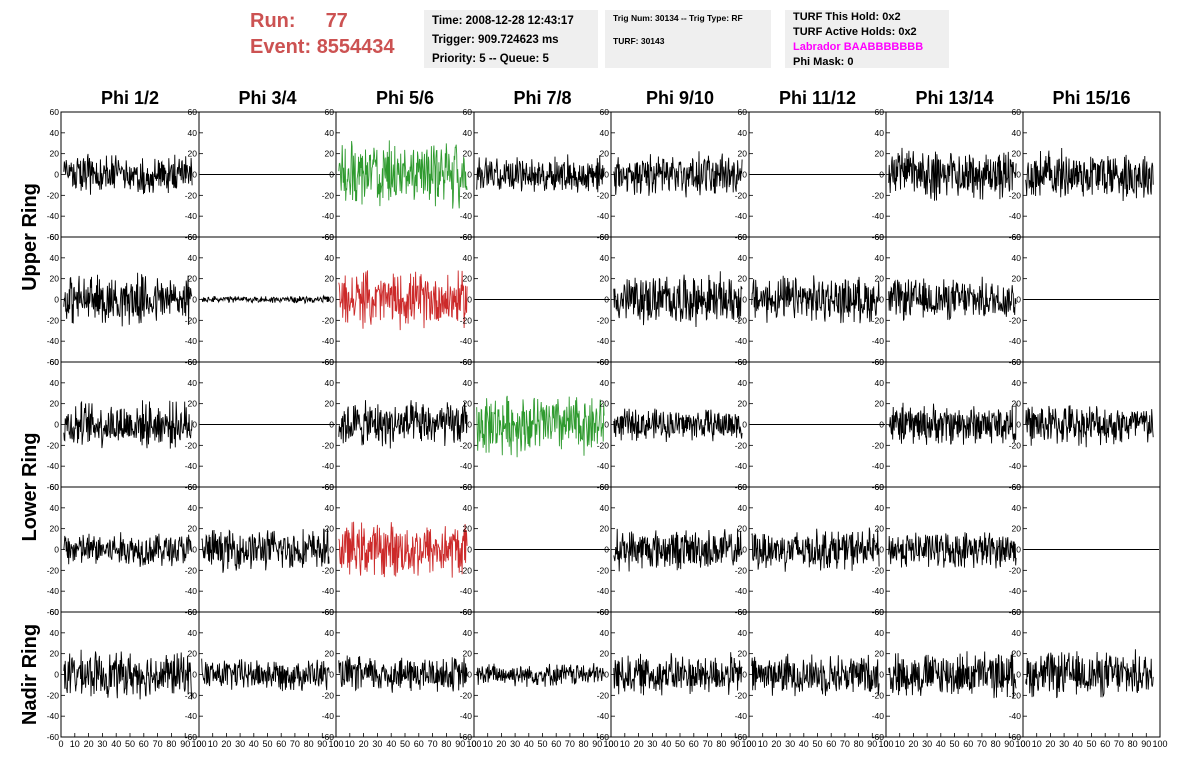  I want to click on column-title: Phi 5/6, so click(405, 98).